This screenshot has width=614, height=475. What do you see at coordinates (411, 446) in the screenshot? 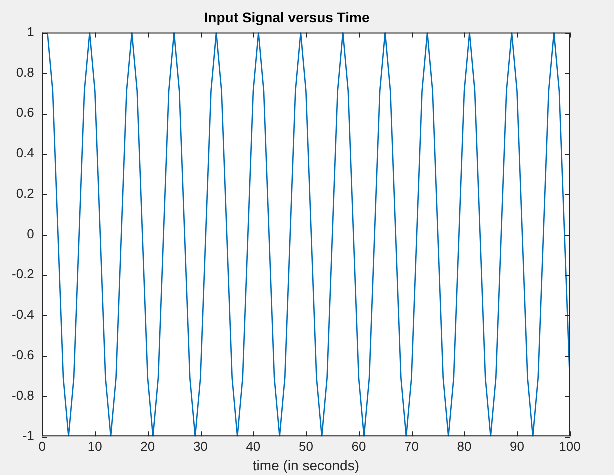
I see `x-tick-label: 70` at bounding box center [411, 446].